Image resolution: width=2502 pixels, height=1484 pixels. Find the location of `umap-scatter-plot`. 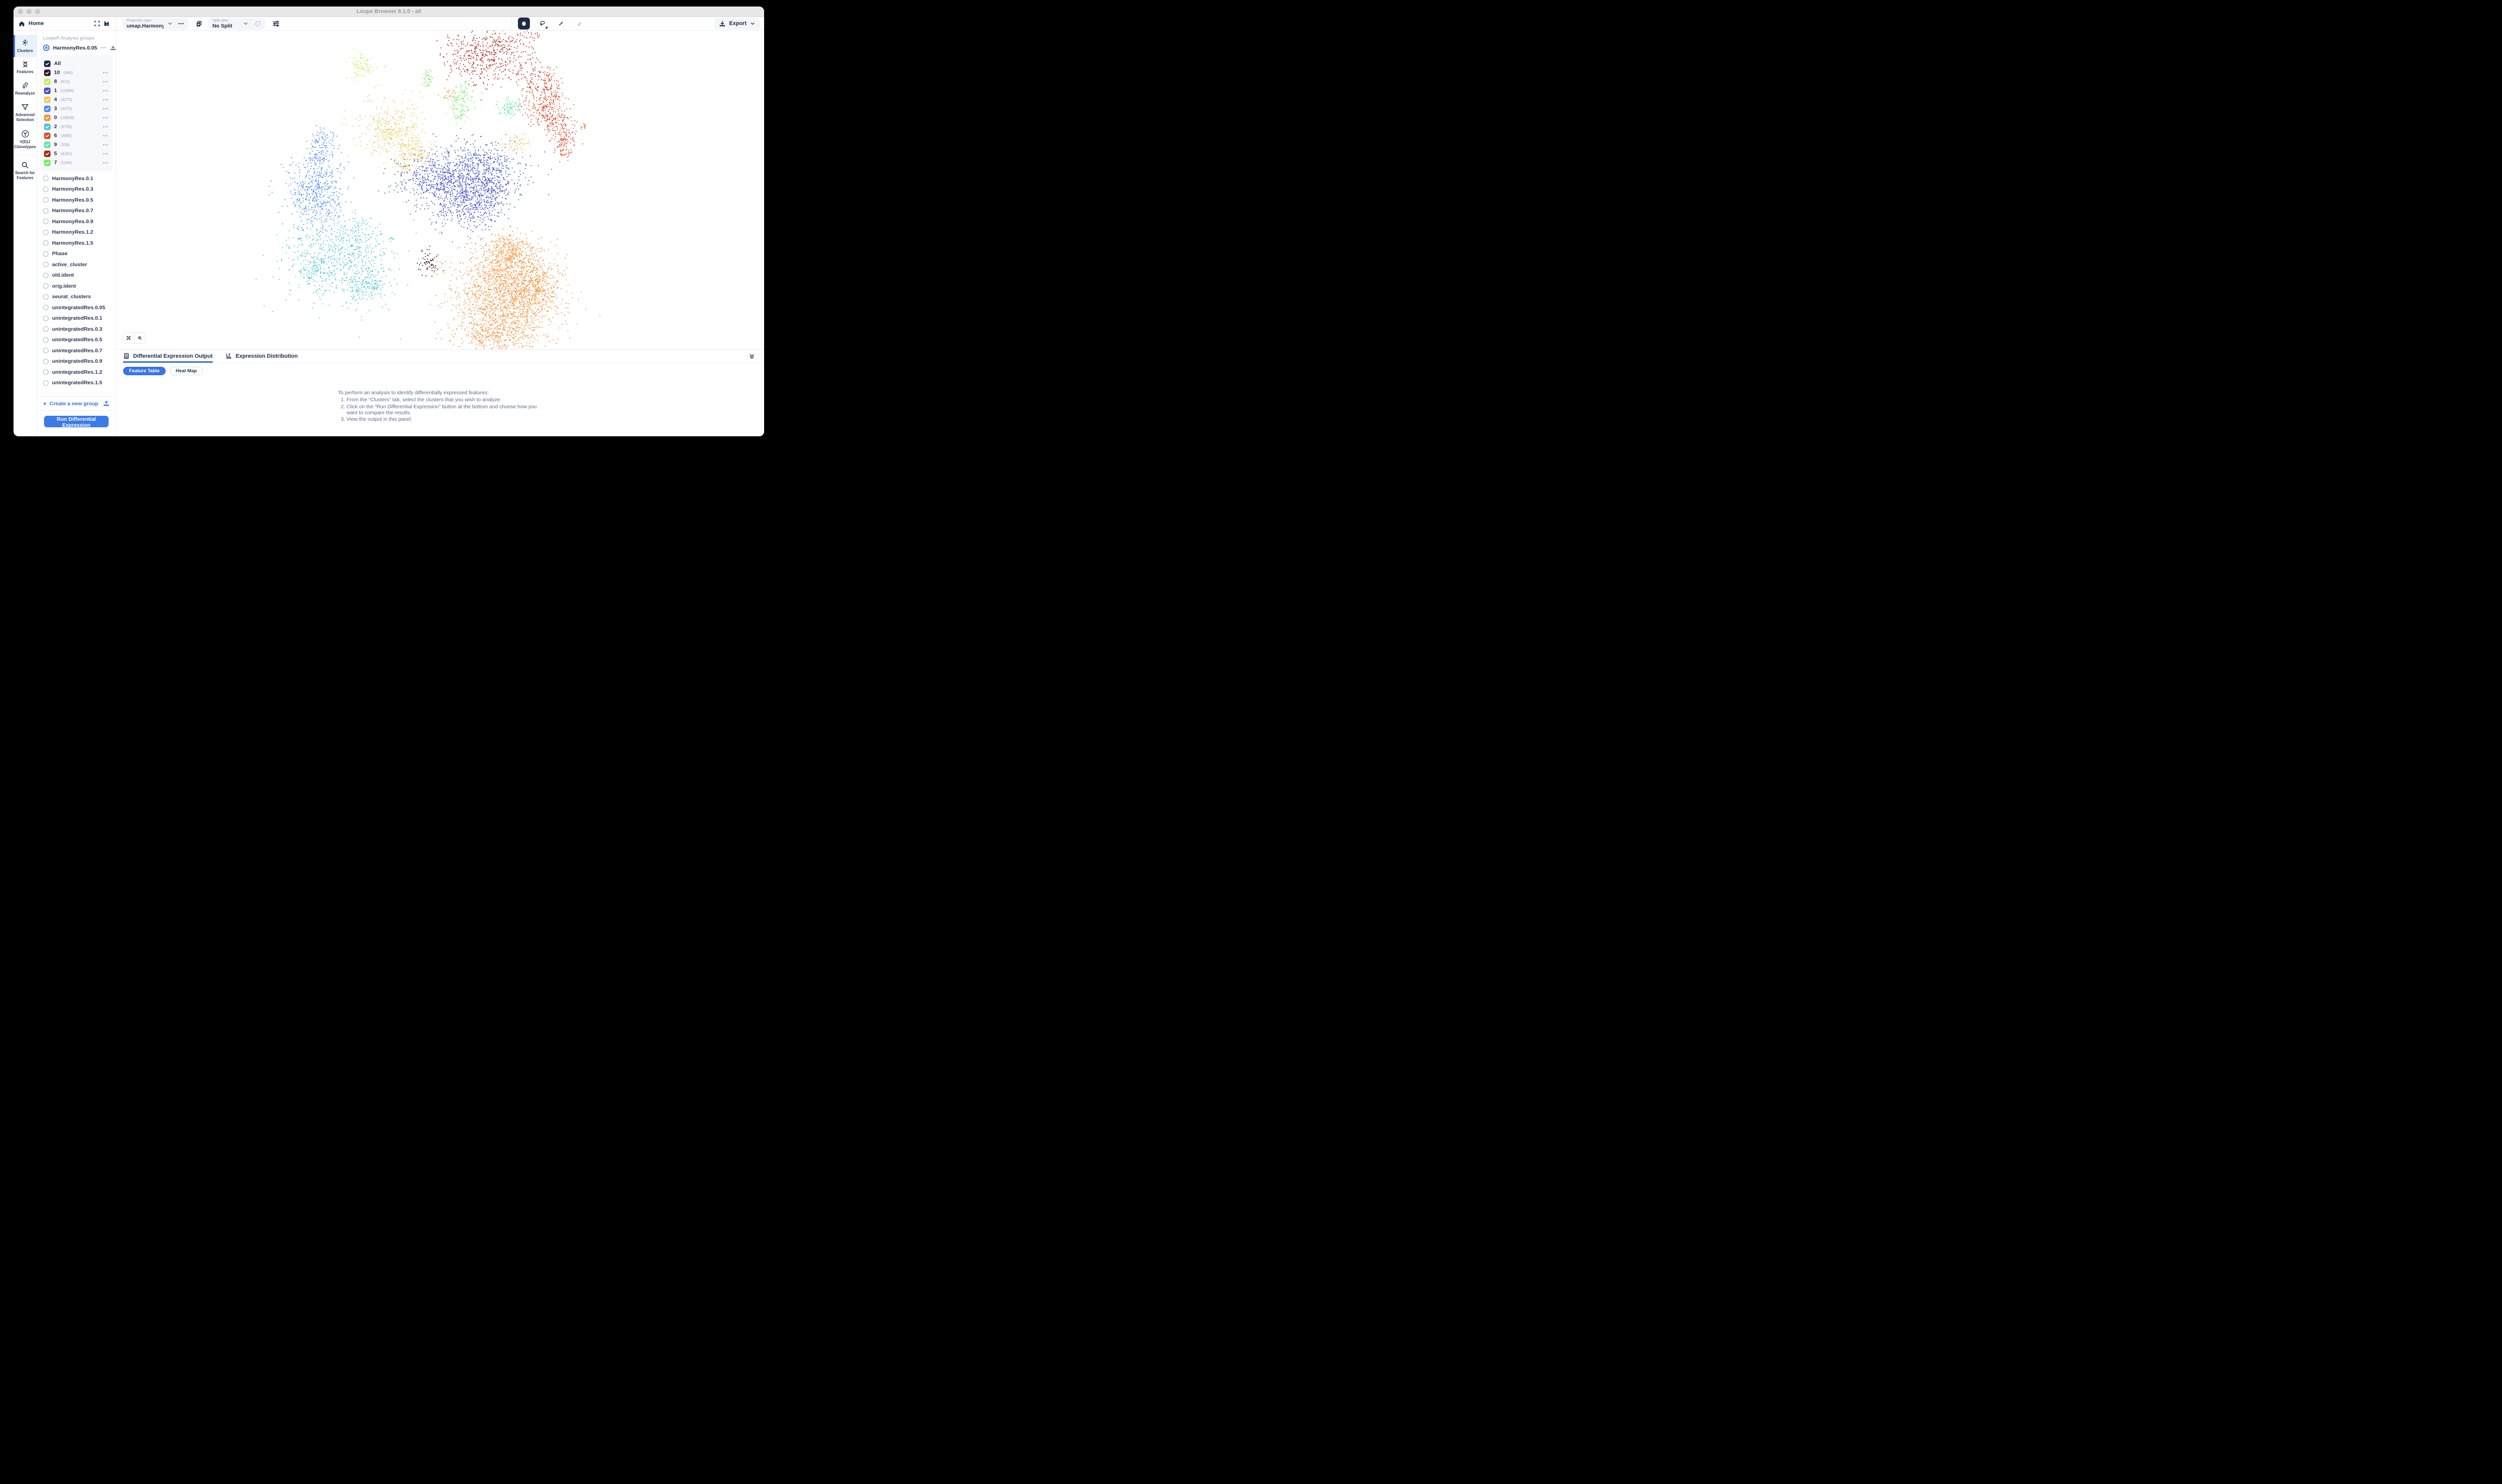

umap-scatter-plot is located at coordinates (440, 190).